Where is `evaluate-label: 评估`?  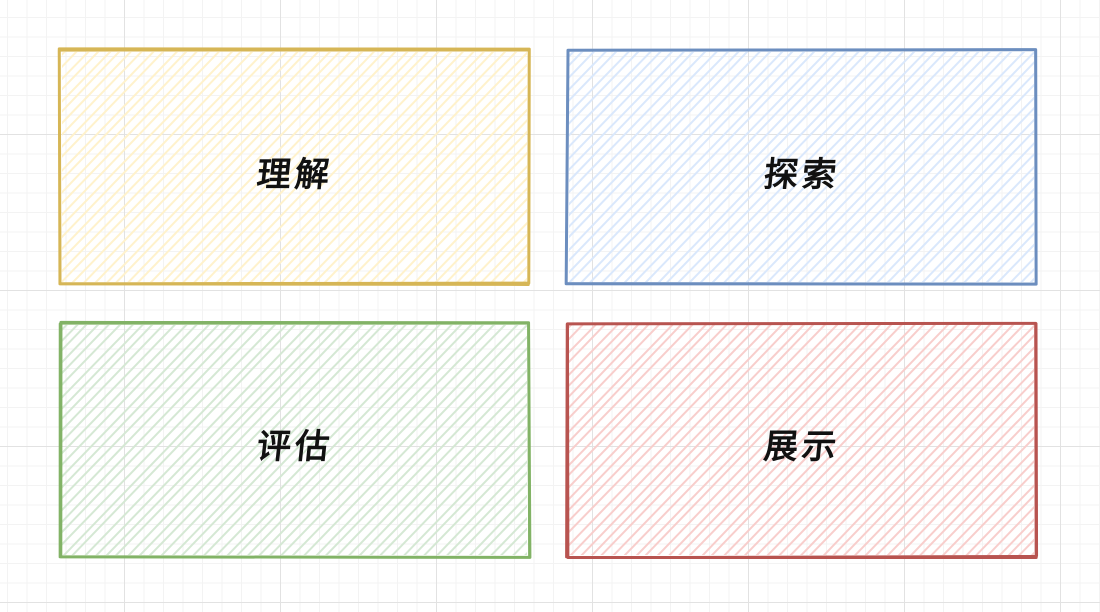 evaluate-label: 评估 is located at coordinates (295, 447).